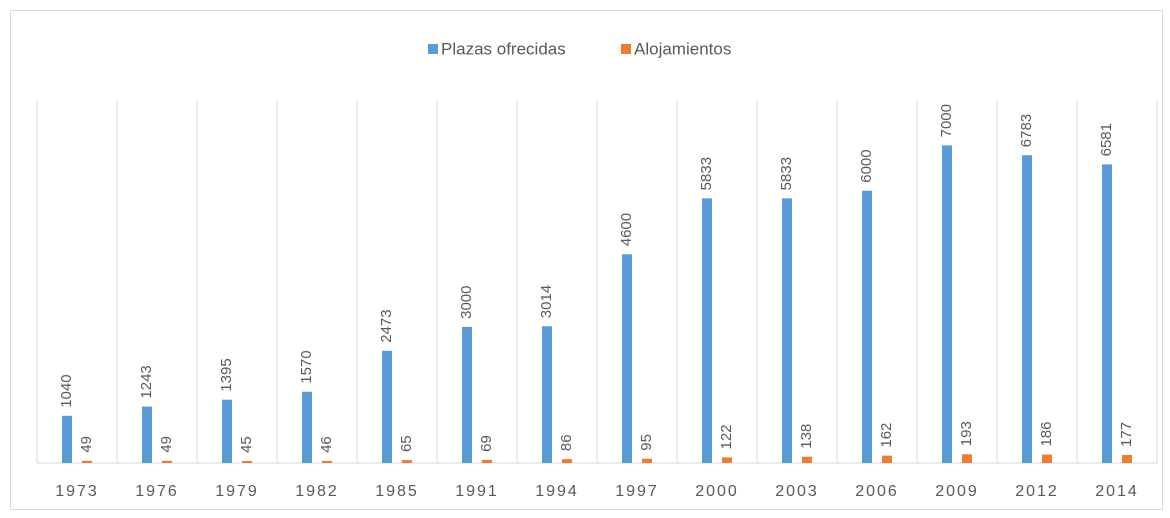 Image resolution: width=1170 pixels, height=518 pixels. What do you see at coordinates (386, 325) in the screenshot?
I see `data-label: 2473` at bounding box center [386, 325].